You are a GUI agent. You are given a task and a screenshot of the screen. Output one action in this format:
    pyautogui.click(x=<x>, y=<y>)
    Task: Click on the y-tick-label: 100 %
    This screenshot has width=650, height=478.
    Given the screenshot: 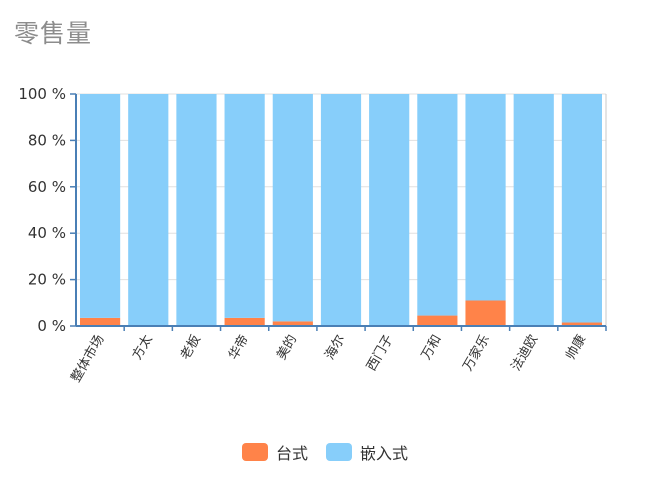 What is the action you would take?
    pyautogui.click(x=42, y=94)
    